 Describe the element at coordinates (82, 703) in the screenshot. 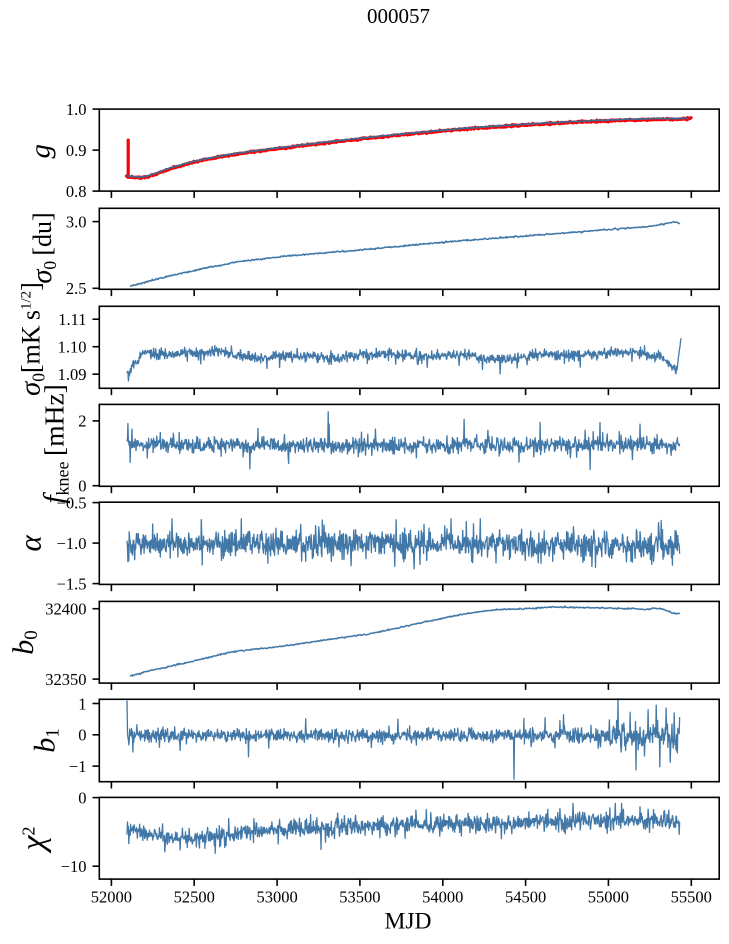

I see `svg-text: 1` at that location.